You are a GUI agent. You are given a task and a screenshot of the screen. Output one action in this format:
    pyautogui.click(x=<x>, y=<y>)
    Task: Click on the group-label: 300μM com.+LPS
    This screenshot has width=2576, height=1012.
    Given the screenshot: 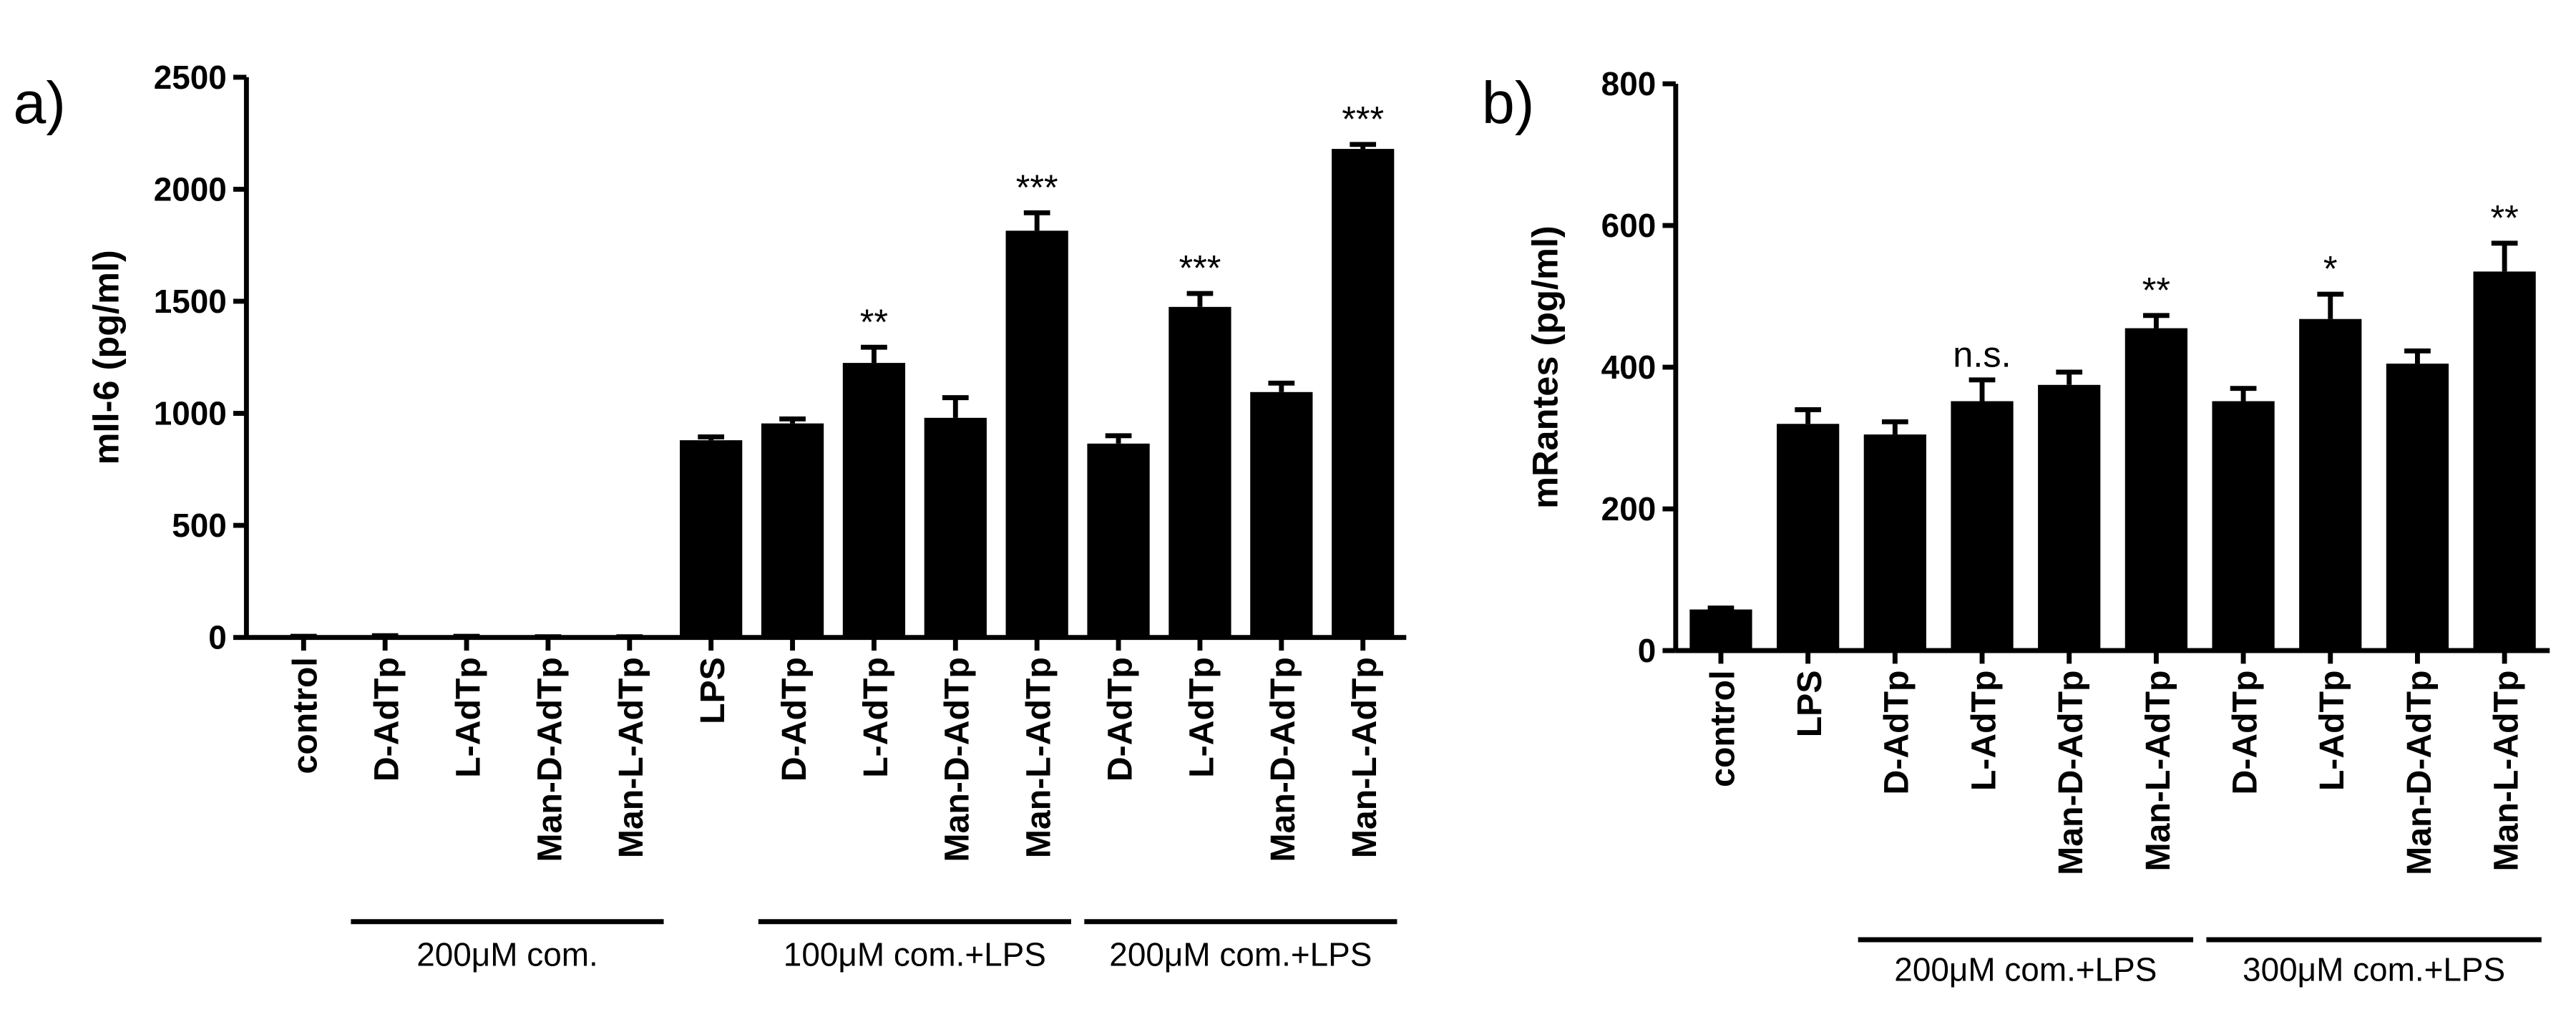 What is the action you would take?
    pyautogui.click(x=2374, y=969)
    